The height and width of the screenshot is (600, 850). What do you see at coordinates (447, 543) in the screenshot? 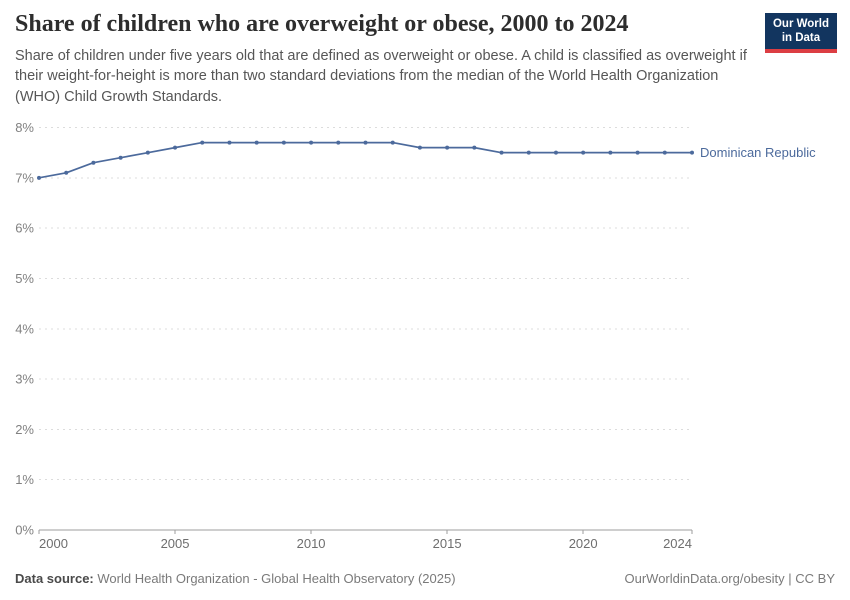
I see `x-axis-tick-label: 2015` at bounding box center [447, 543].